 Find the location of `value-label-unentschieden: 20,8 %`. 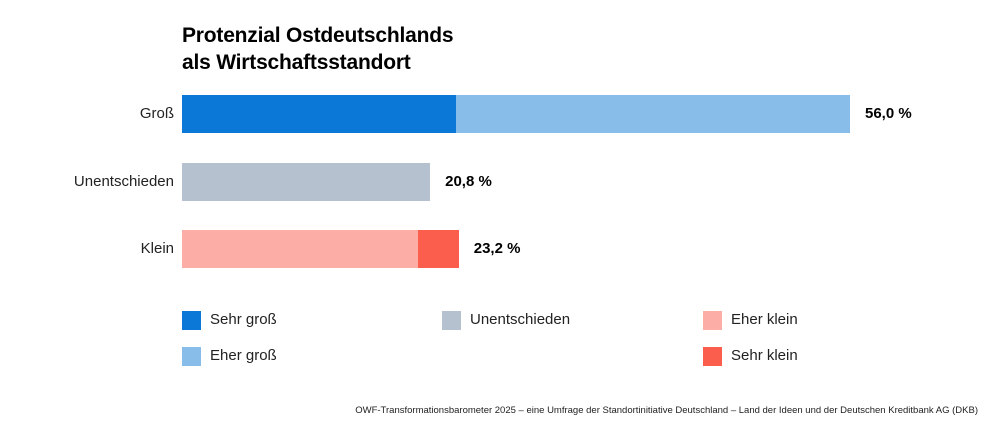

value-label-unentschieden: 20,8 % is located at coordinates (468, 181).